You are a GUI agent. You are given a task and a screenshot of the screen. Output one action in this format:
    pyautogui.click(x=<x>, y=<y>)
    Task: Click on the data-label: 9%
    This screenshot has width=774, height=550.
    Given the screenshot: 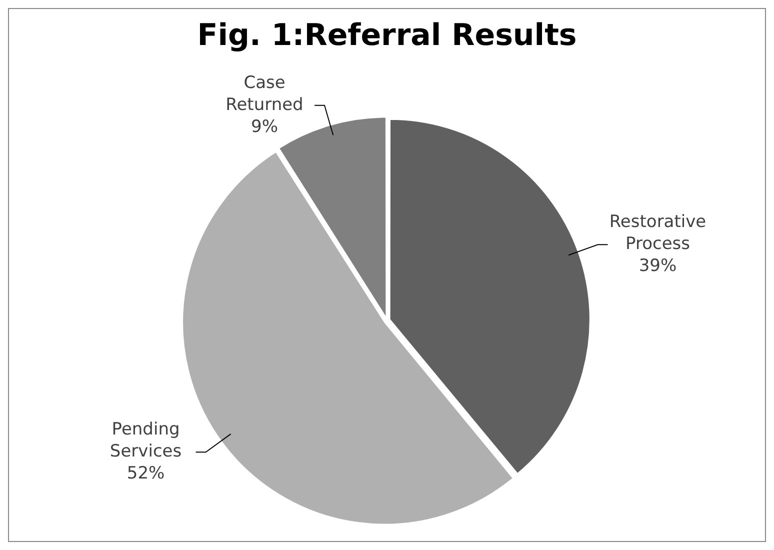 What is the action you would take?
    pyautogui.click(x=264, y=126)
    